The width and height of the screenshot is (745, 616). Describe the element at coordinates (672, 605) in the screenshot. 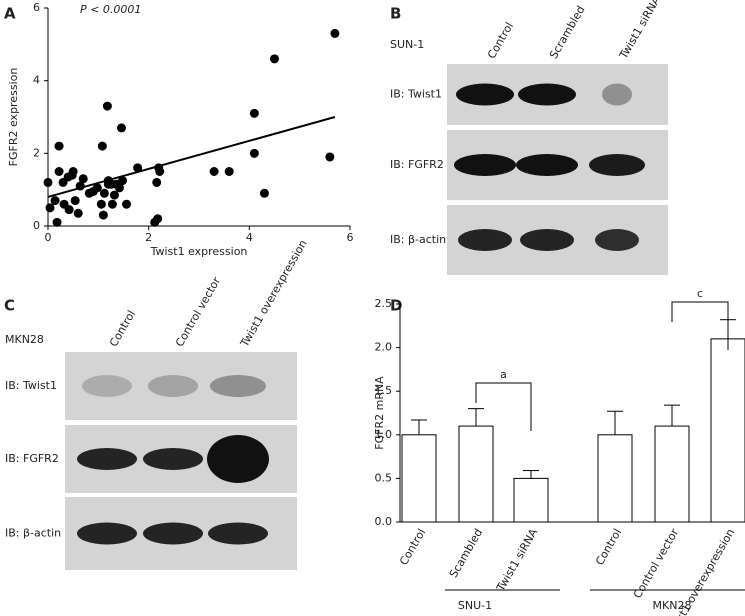

I see `group-label: MKN28` at that location.